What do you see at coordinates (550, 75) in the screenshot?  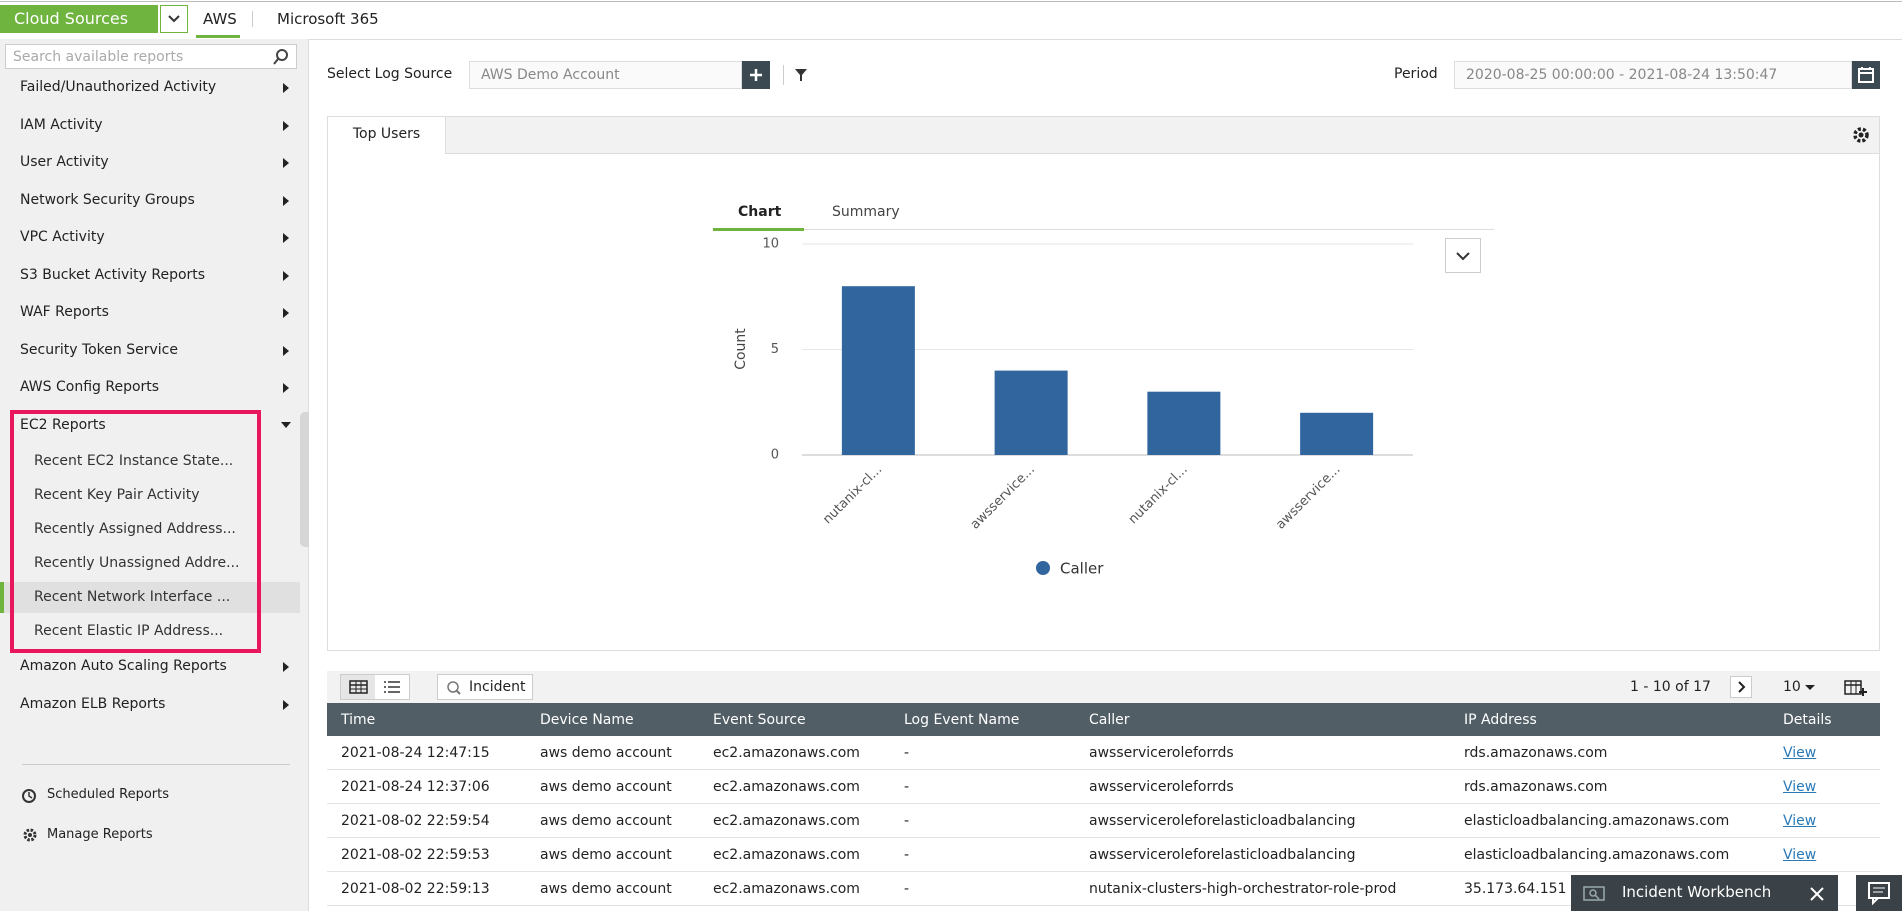 I see `log-source-value: AWS Demo Account` at bounding box center [550, 75].